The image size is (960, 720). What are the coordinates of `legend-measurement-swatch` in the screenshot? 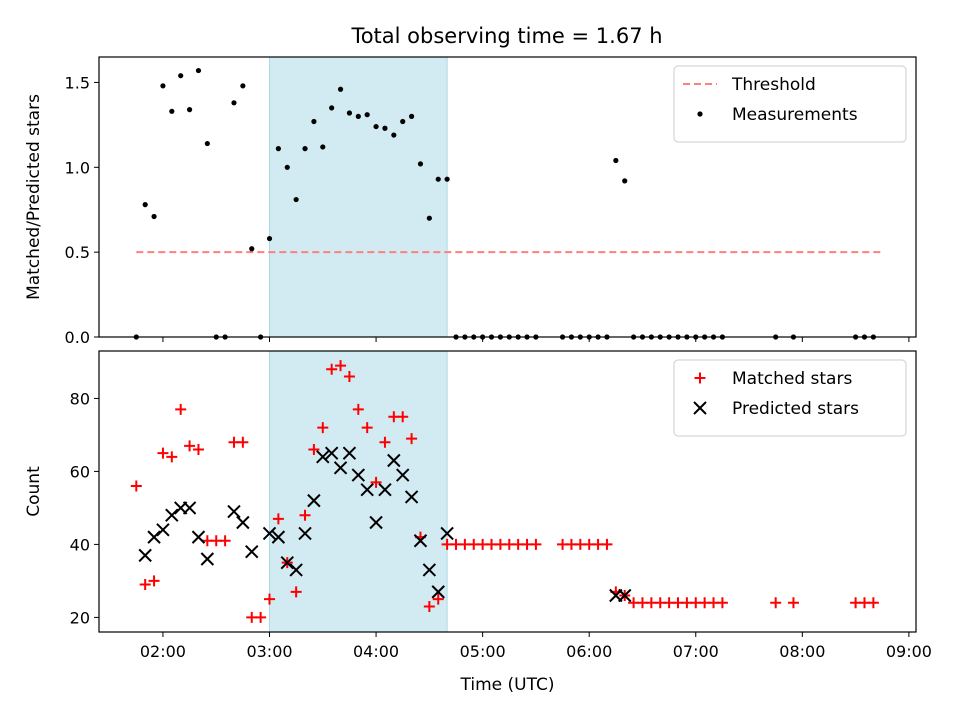 It's located at (700, 114).